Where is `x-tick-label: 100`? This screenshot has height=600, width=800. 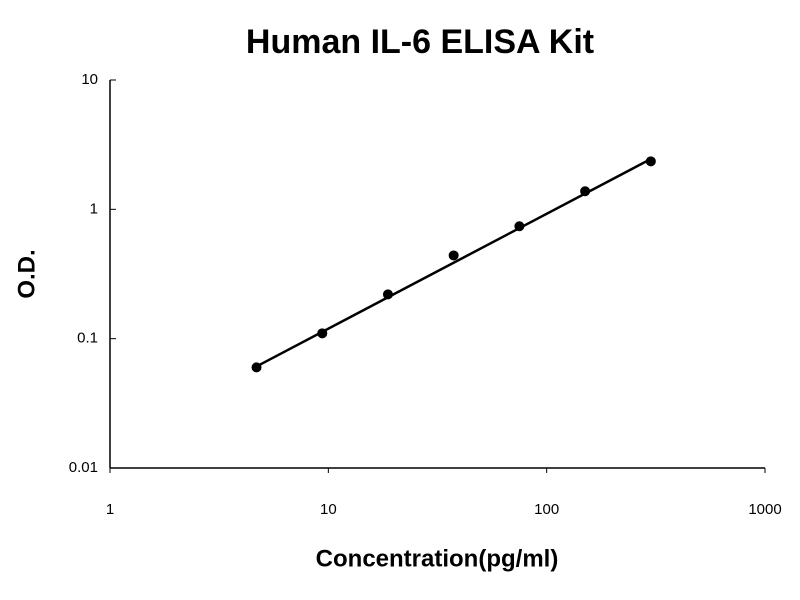 x-tick-label: 100 is located at coordinates (546, 509).